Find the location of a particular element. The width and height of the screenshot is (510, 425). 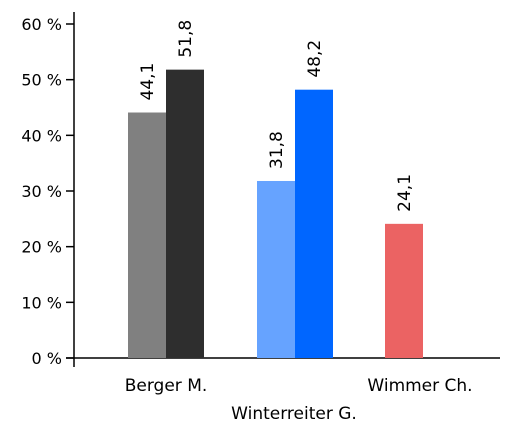

category-label: Winterreiter G. is located at coordinates (294, 414).